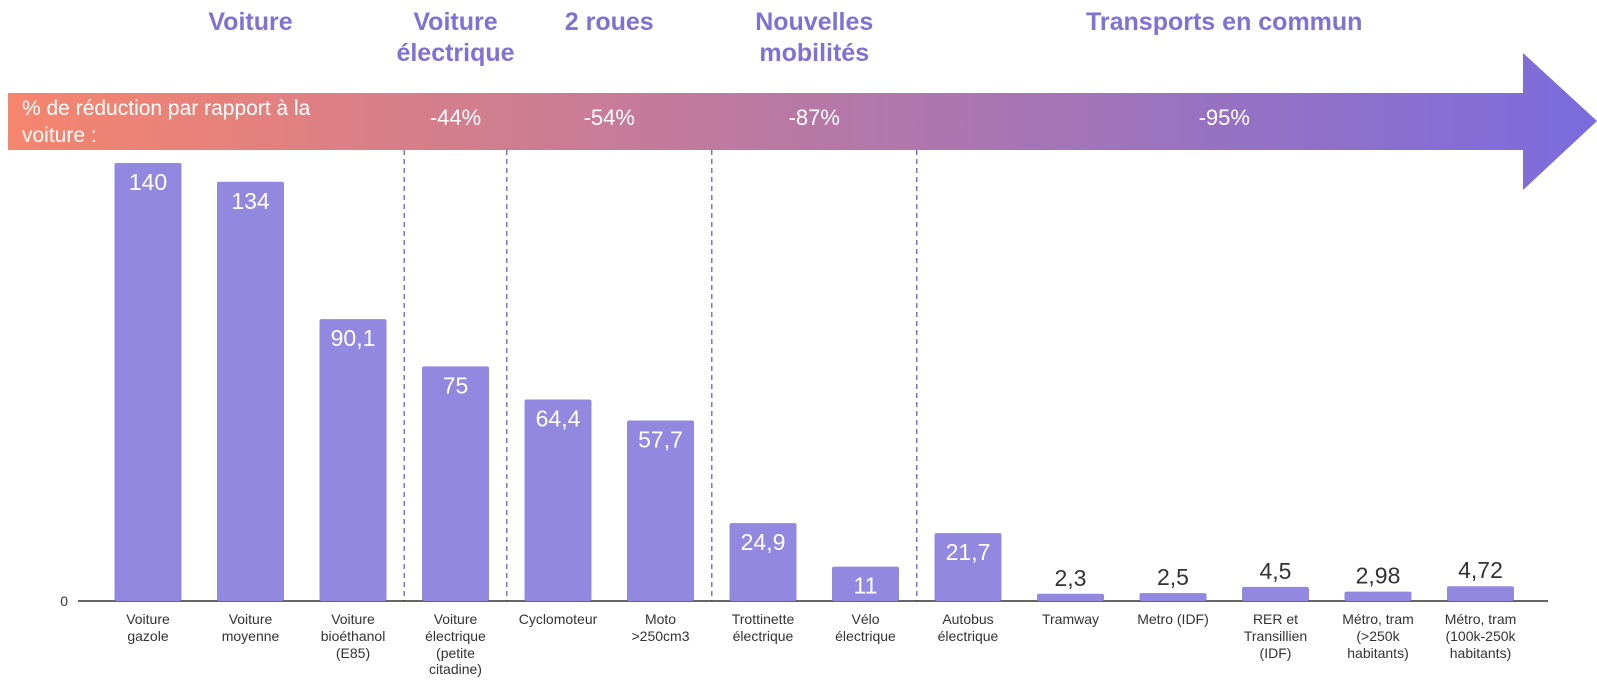  I want to click on x-tick-label: Tramway, so click(1070, 619).